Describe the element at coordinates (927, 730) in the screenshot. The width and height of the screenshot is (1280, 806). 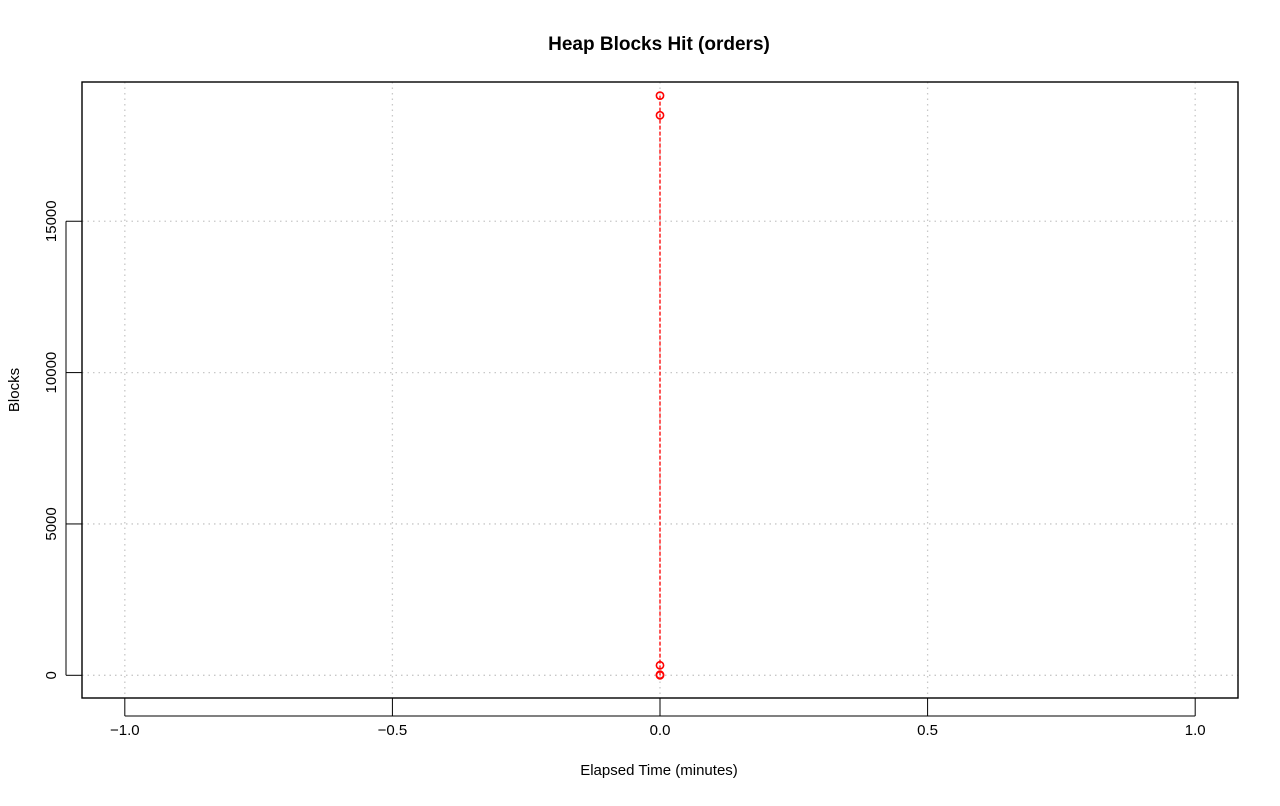
I see `x-tick-label-3: 0.5` at that location.